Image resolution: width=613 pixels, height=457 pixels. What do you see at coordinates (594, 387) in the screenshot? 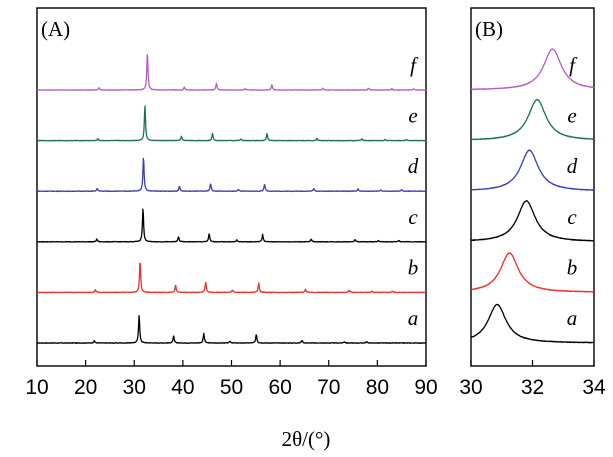
I see `panel-b-x-tick-label: 34` at bounding box center [594, 387].